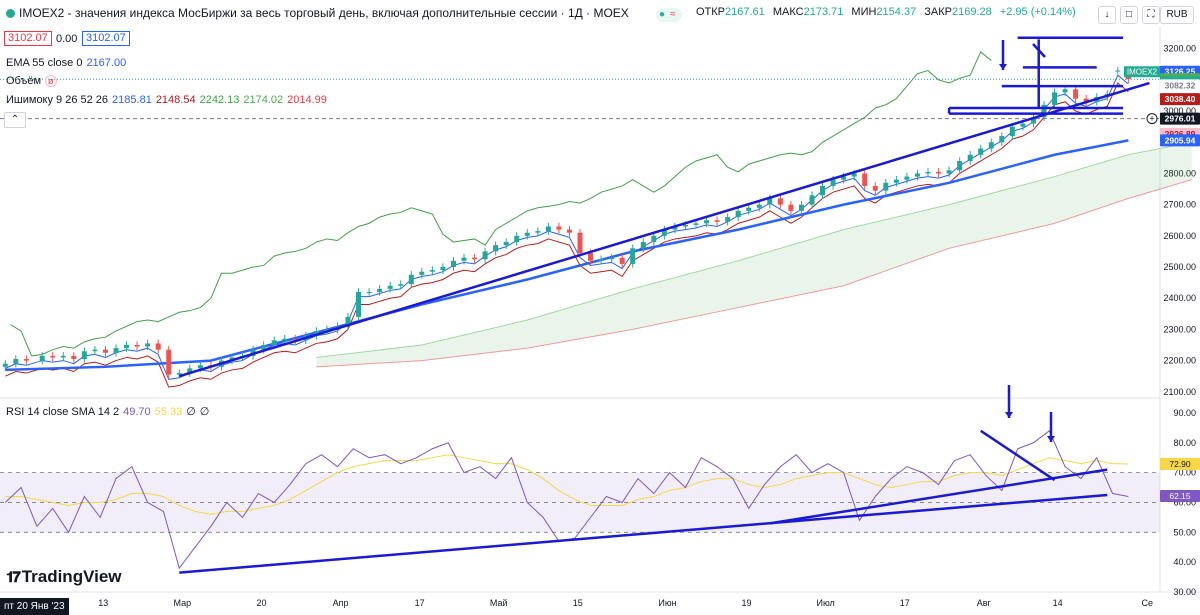  I want to click on price-axis-tag-label: 3126.25, so click(1180, 72).